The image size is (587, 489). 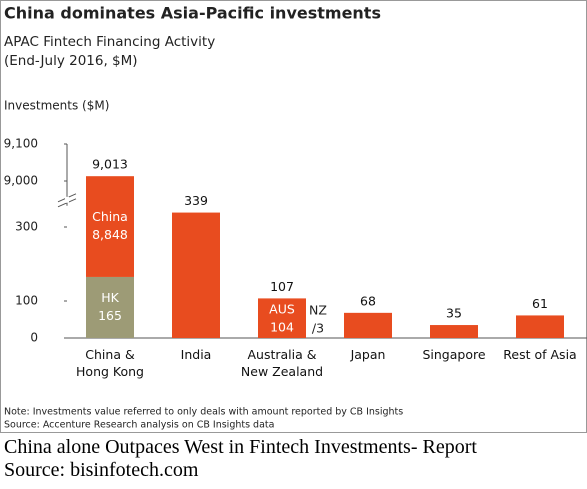 What do you see at coordinates (71, 61) in the screenshot?
I see `chart-subtitle: (End-July 2016, $M)` at bounding box center [71, 61].